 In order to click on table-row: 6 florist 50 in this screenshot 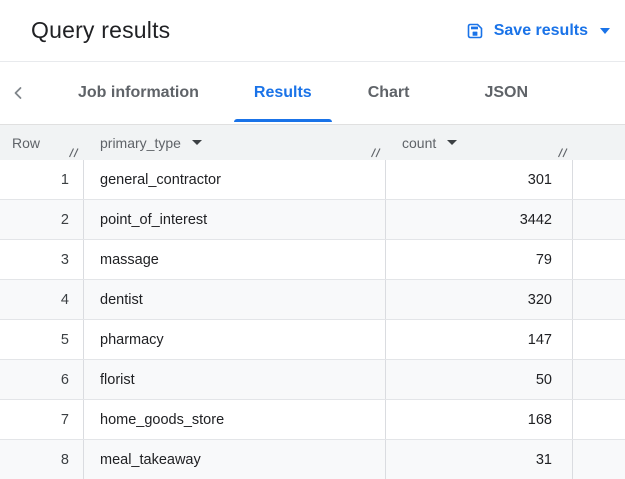, I will do `click(312, 380)`.